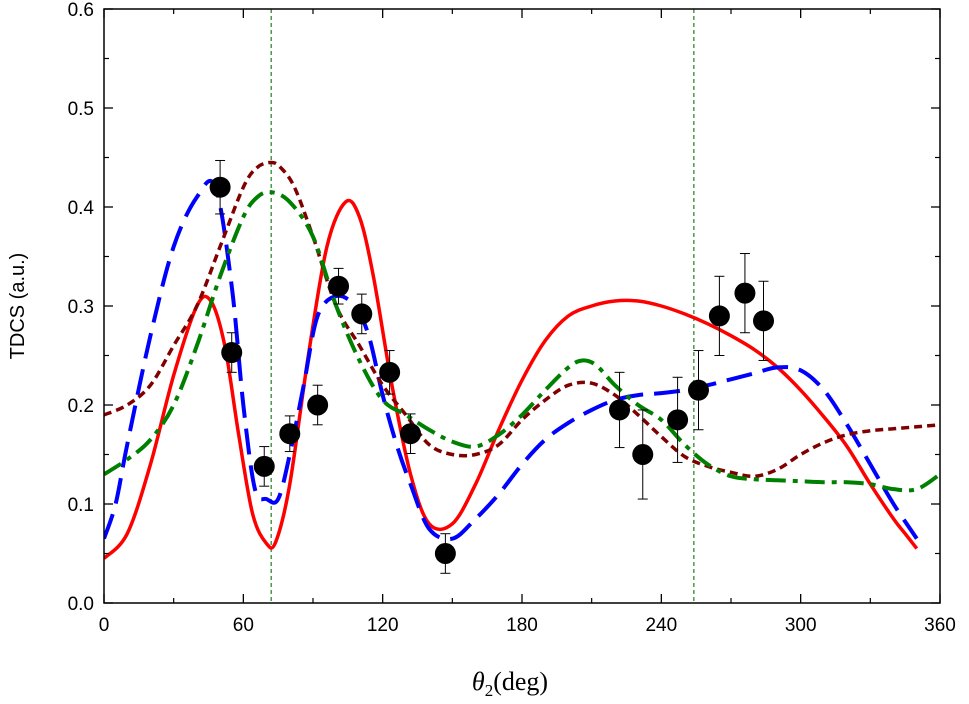  I want to click on x-tick-label: 60, so click(243, 625).